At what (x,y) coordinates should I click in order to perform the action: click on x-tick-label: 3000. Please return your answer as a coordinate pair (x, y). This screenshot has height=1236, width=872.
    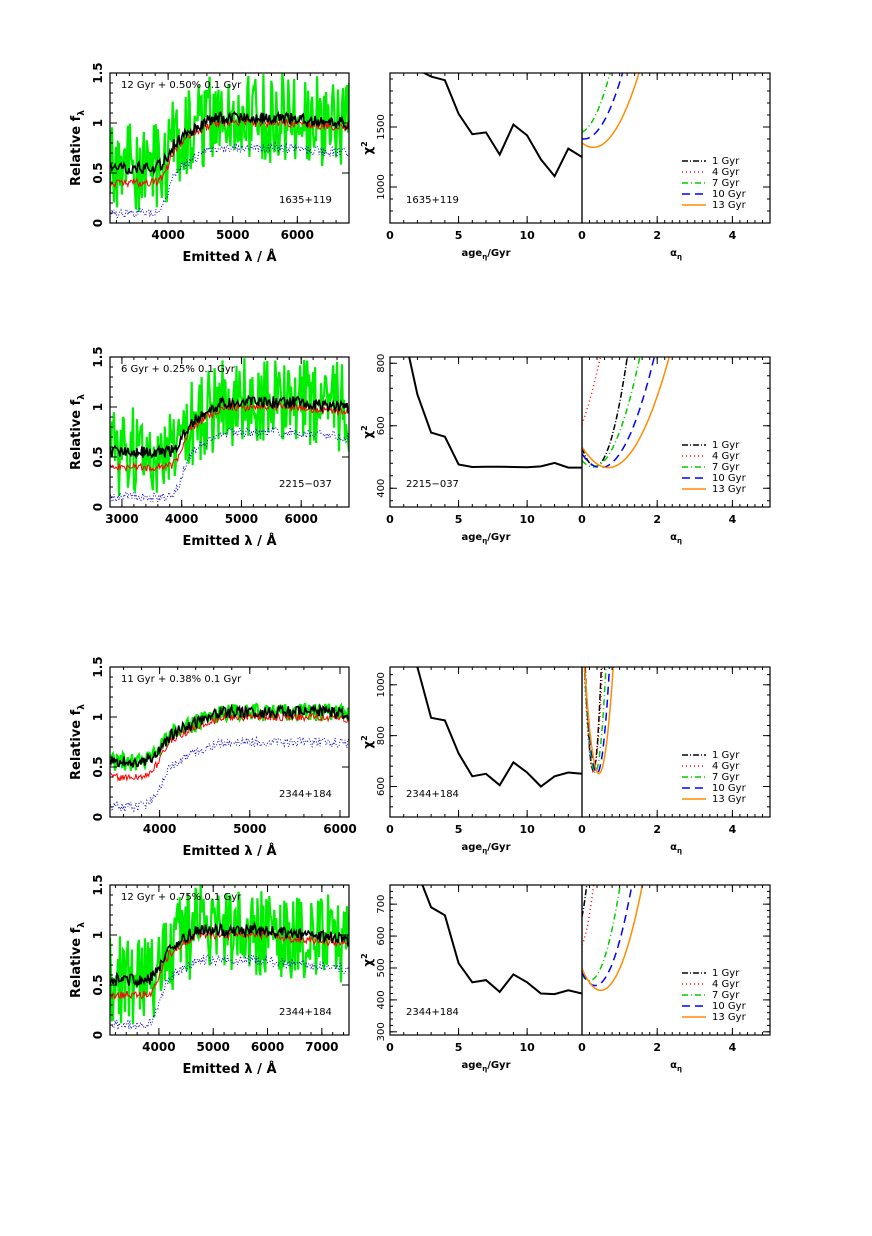
    Looking at the image, I should click on (121, 519).